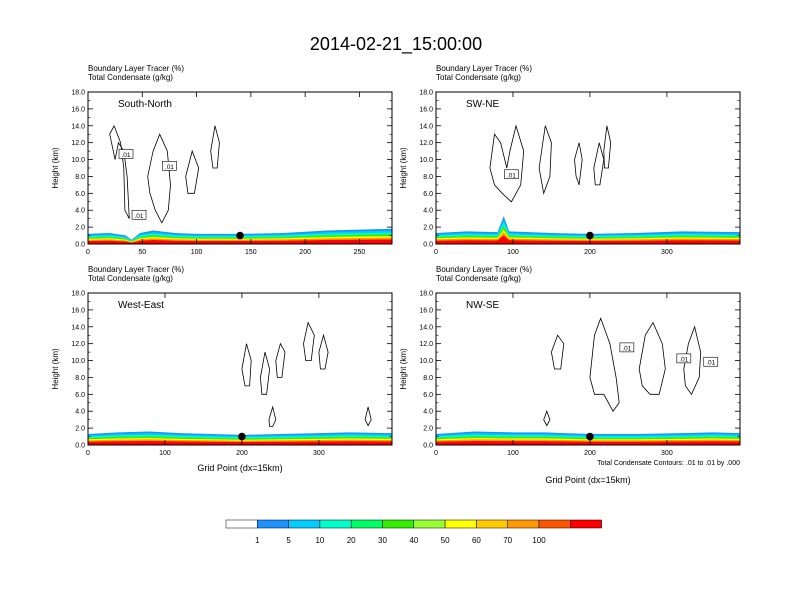 The height and width of the screenshot is (612, 792). I want to click on panel-title: SW-NE, so click(482, 104).